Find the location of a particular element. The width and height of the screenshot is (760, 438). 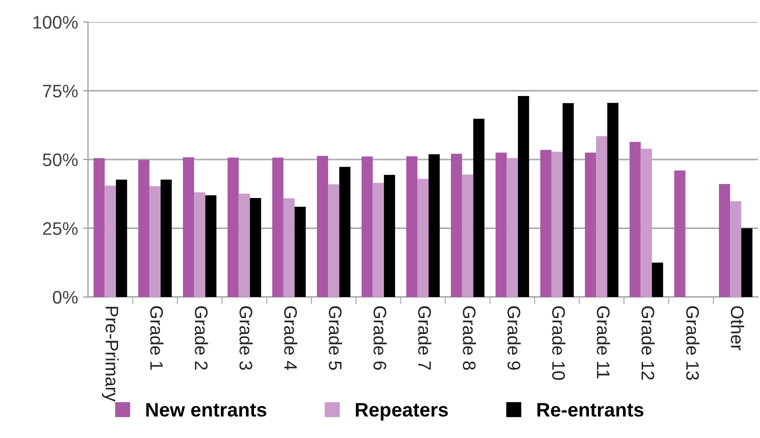

x-tick-label: Grade 5 is located at coordinates (335, 338).